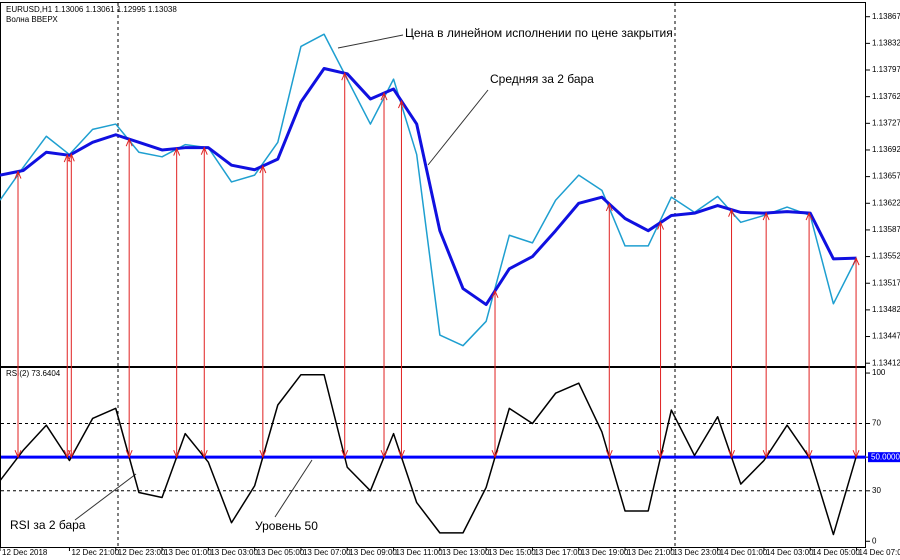 Image resolution: width=900 pixels, height=560 pixels. I want to click on x-tick-label: 14 Dec 03:00, so click(790, 552).